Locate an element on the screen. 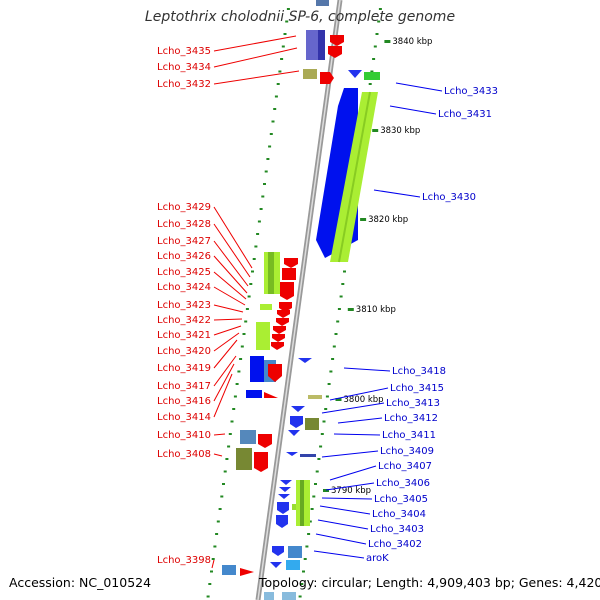 The width and height of the screenshot is (600, 600). gene-label-reverse: Lcho_3404 is located at coordinates (399, 514).